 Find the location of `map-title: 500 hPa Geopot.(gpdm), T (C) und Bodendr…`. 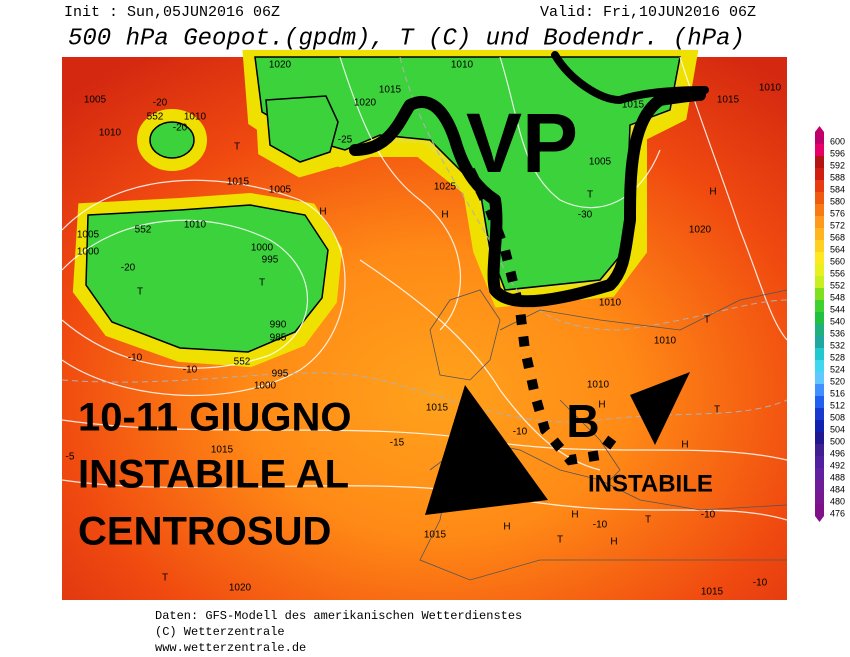

map-title: 500 hPa Geopot.(gpdm), T (C) und Bodendr… is located at coordinates (406, 38).